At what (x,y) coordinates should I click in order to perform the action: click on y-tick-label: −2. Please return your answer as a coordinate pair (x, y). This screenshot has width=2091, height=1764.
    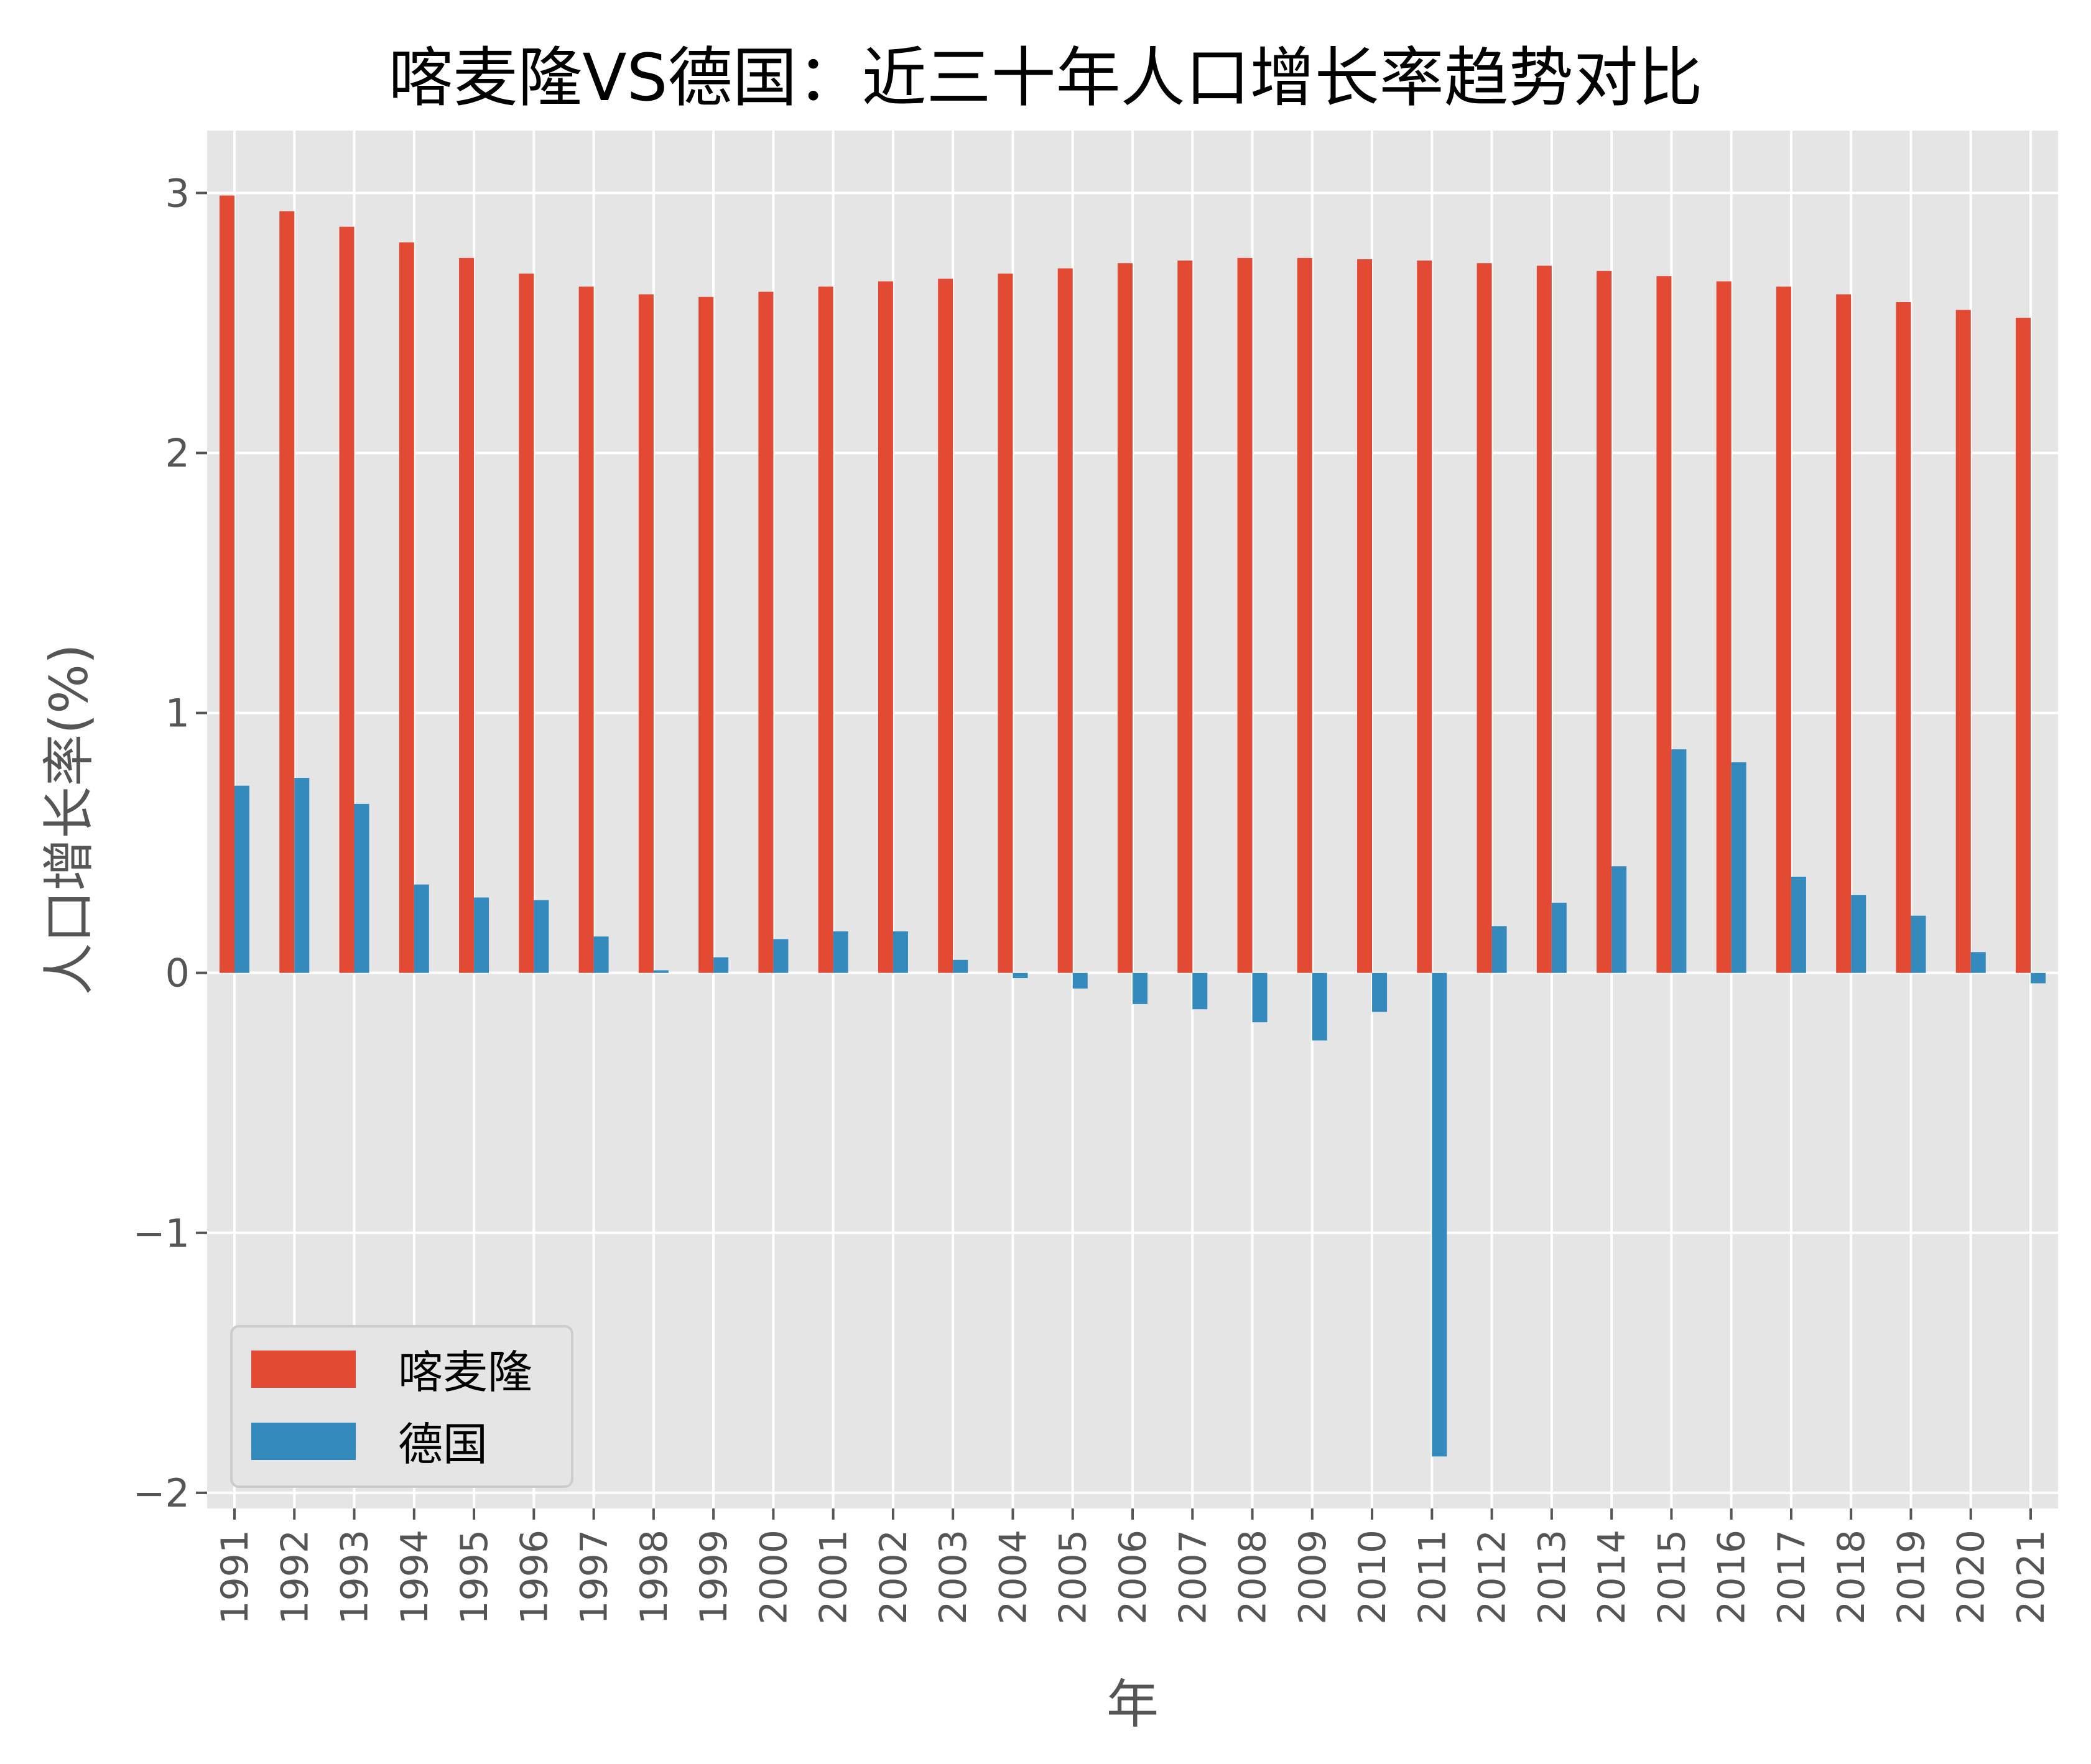
    Looking at the image, I should click on (161, 1493).